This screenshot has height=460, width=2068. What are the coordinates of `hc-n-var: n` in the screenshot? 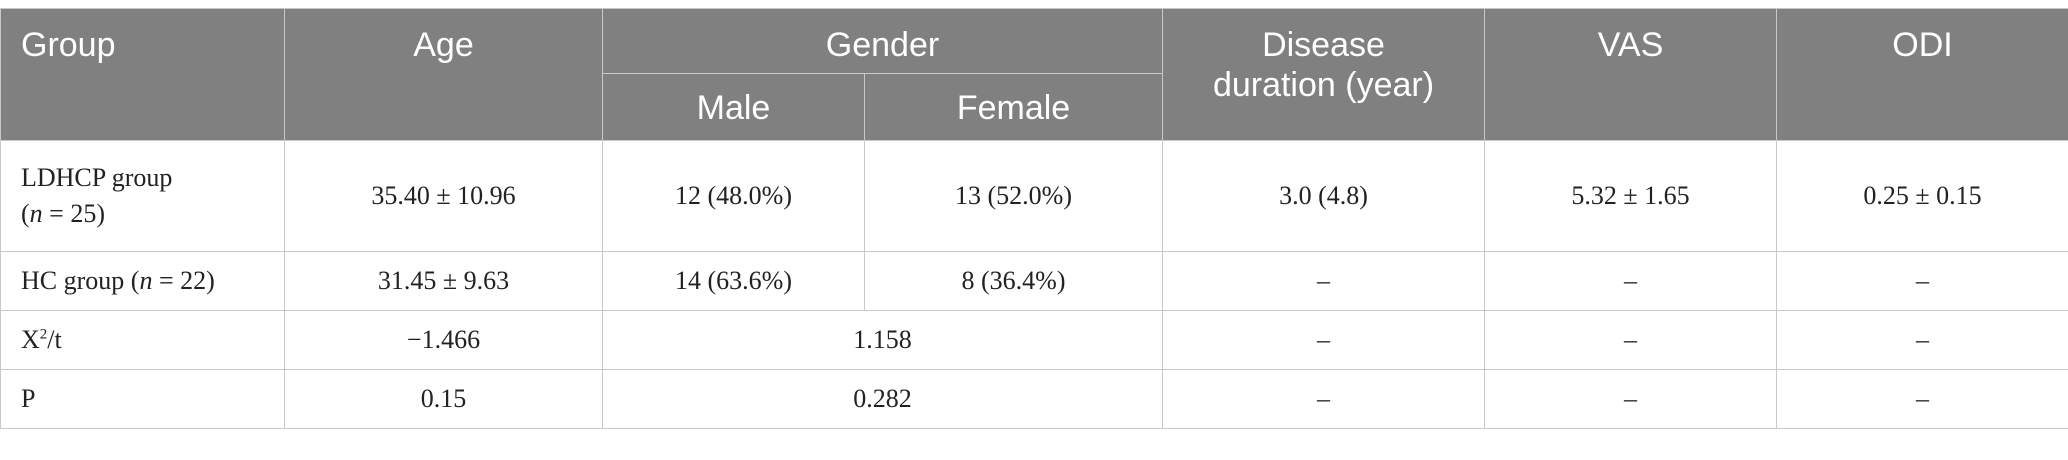 It's located at (146, 280).